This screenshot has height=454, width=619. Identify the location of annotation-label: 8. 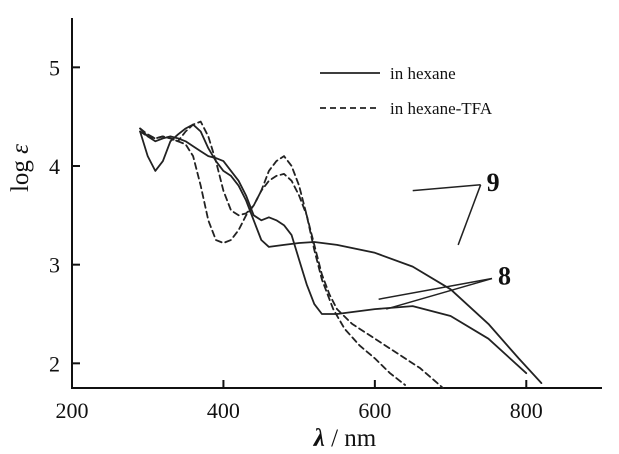
(504, 276).